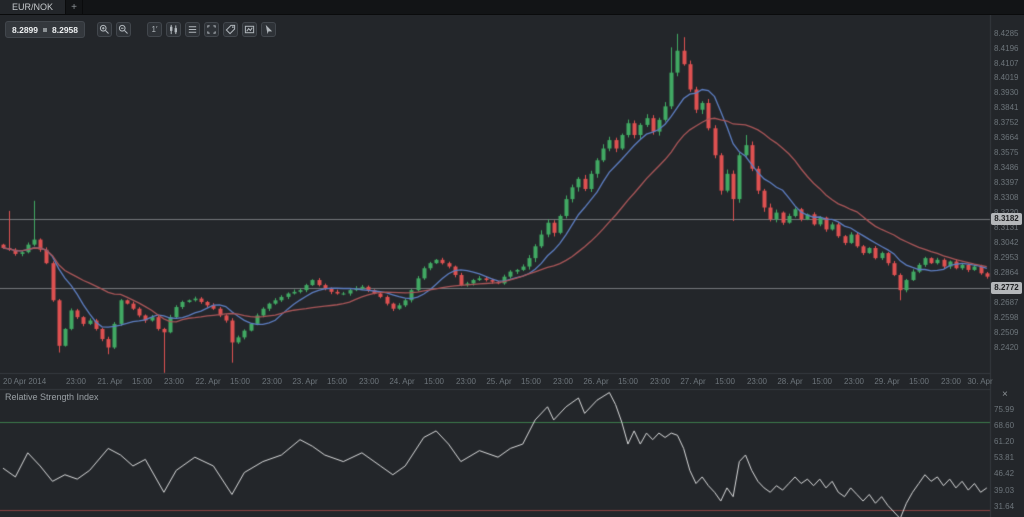  I want to click on expand-button, so click(211, 29).